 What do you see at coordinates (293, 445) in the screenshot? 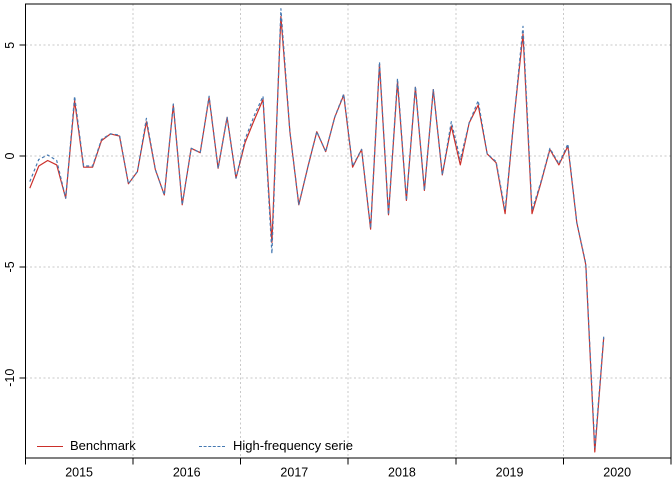
I see `legend-label-high-frequency: High-frequency serie` at bounding box center [293, 445].